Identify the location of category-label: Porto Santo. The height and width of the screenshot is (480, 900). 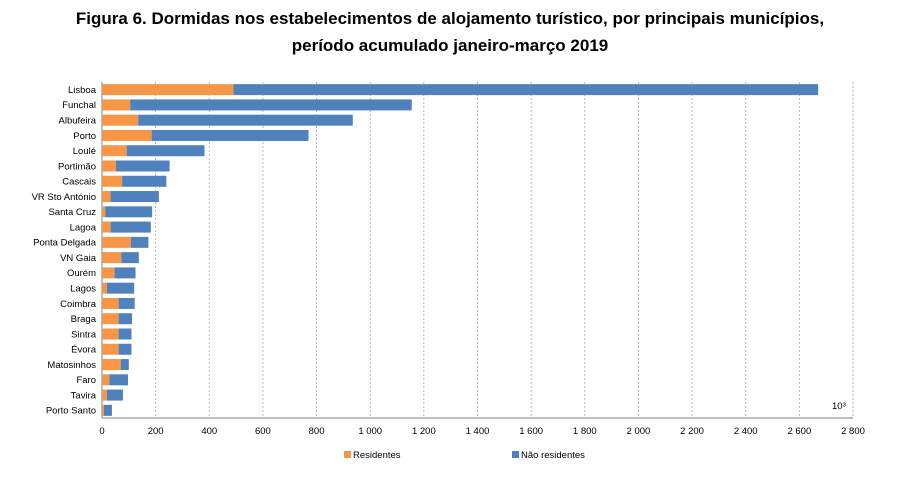
(71, 411).